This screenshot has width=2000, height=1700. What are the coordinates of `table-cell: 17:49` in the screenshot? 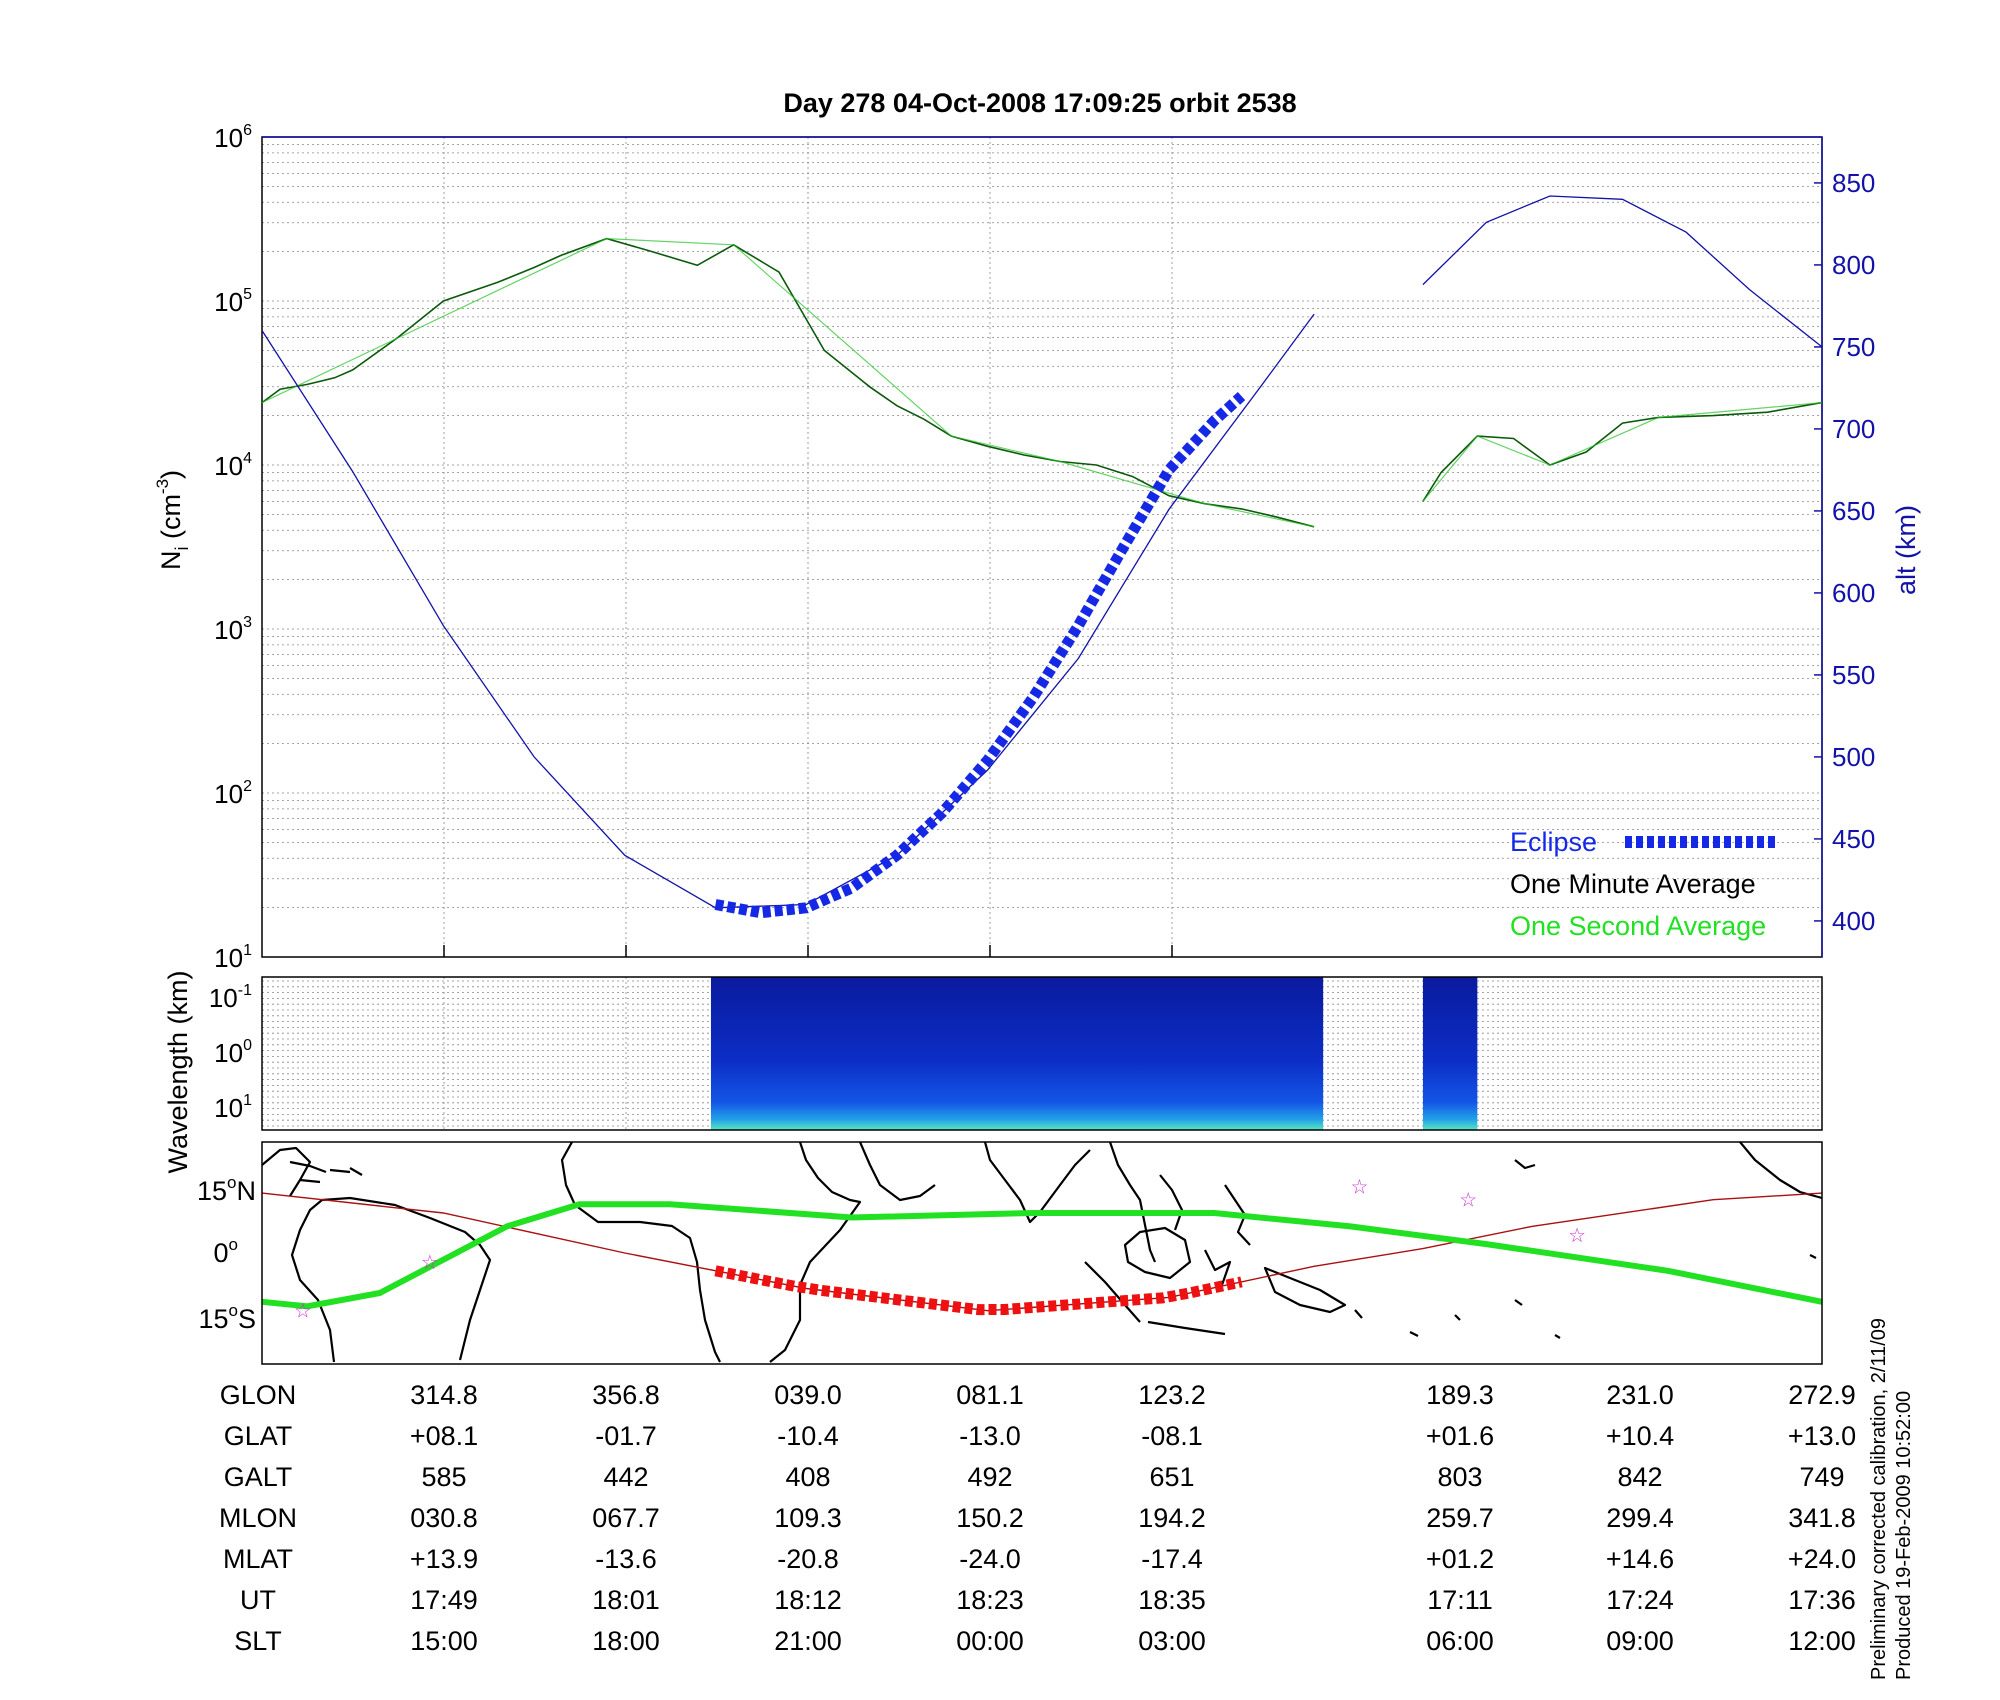 It's located at (444, 1600).